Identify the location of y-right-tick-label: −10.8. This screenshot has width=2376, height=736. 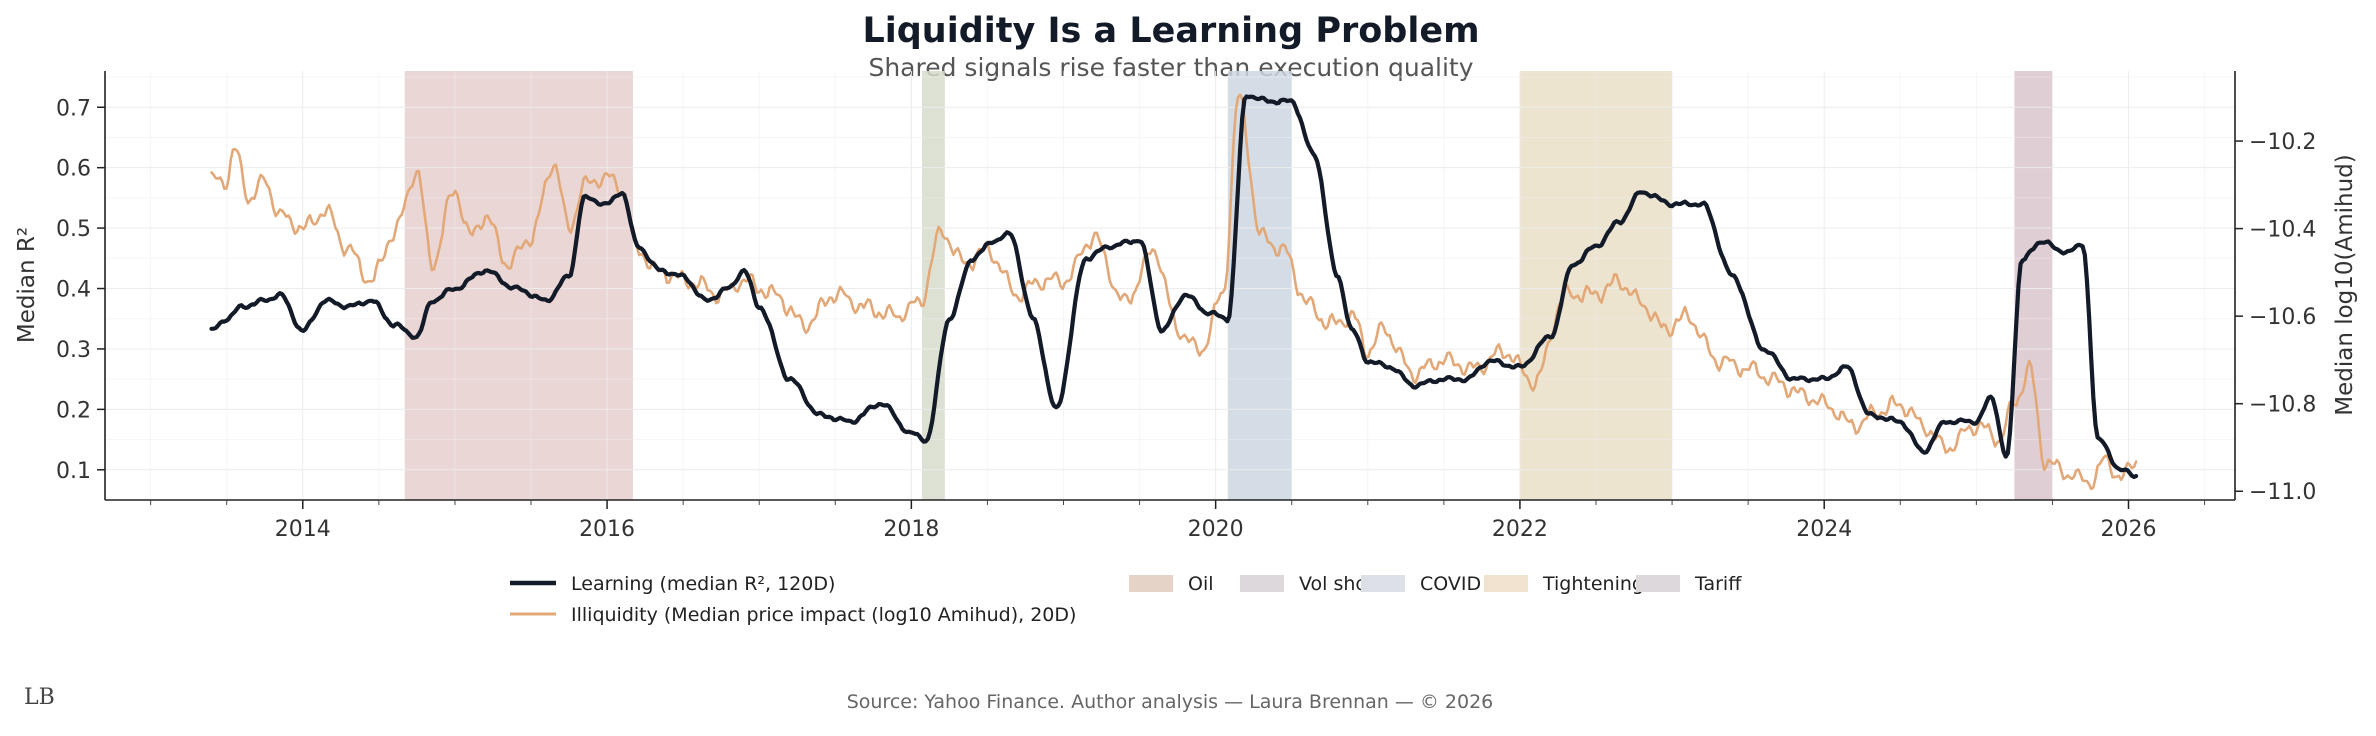
(2282, 405).